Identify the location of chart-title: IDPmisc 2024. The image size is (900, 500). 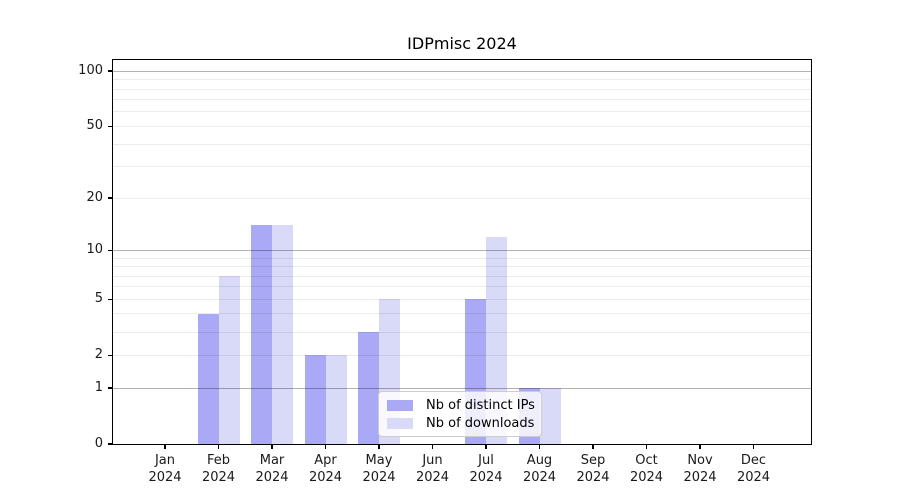
(462, 43).